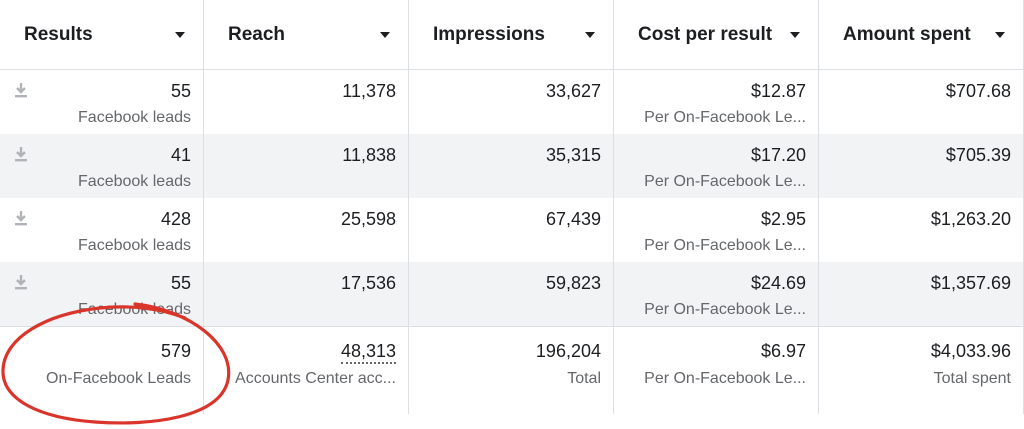 Image resolution: width=1024 pixels, height=429 pixels. What do you see at coordinates (180, 155) in the screenshot?
I see `results-value: 41` at bounding box center [180, 155].